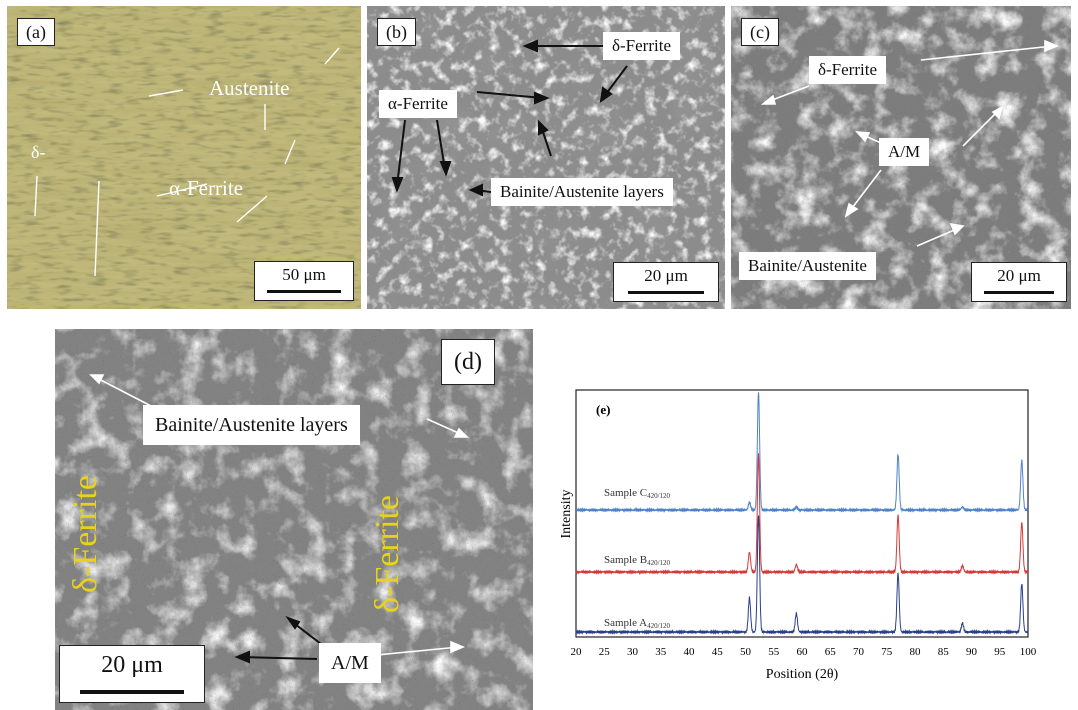 The width and height of the screenshot is (1078, 710). I want to click on x-tick-label: 95, so click(1000, 652).